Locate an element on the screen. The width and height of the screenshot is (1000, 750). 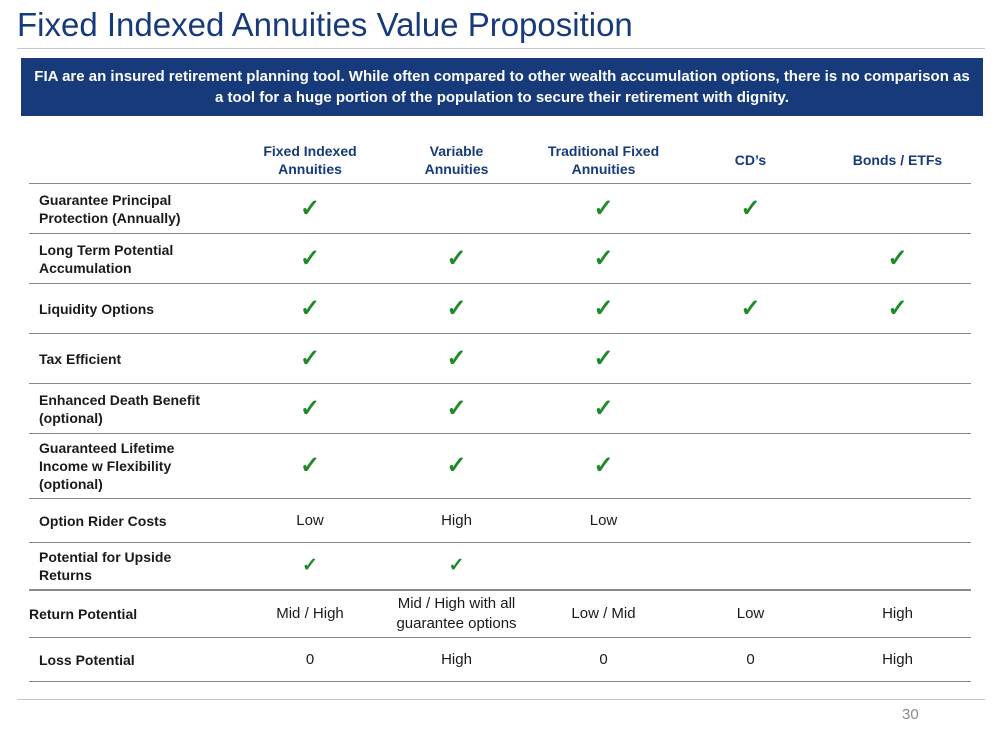
title-divider is located at coordinates (501, 48).